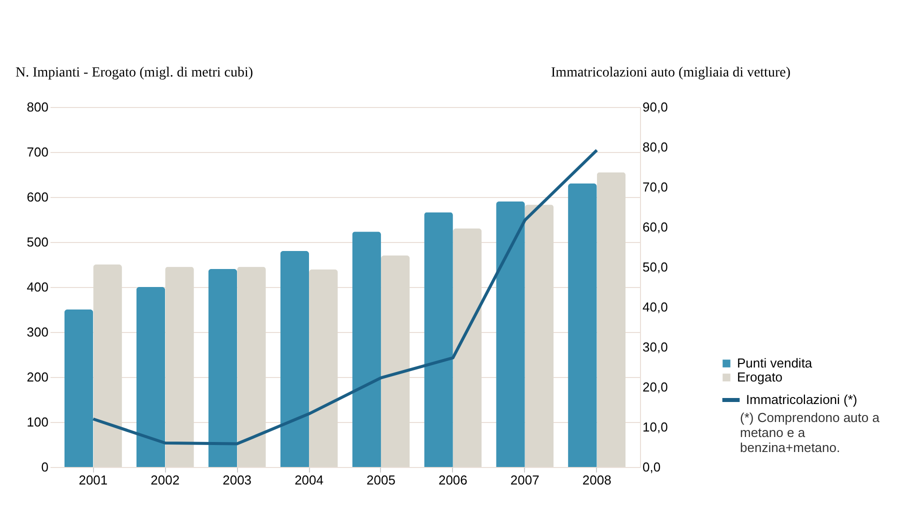 Image resolution: width=912 pixels, height=520 pixels. I want to click on y-tick-label: 500, so click(37, 242).